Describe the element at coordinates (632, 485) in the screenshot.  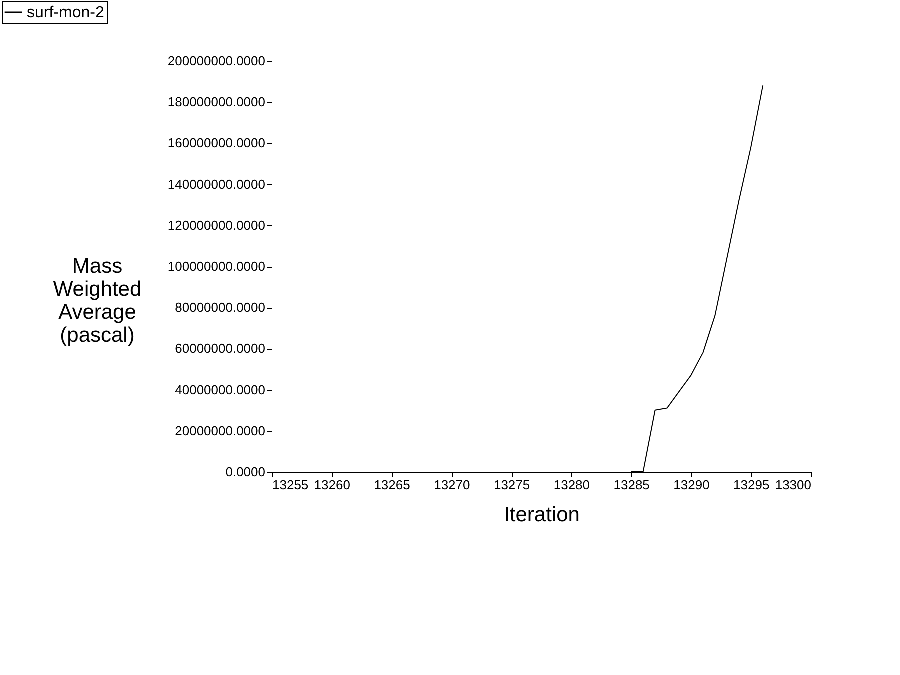
I see `x-tick-label: 13285` at that location.